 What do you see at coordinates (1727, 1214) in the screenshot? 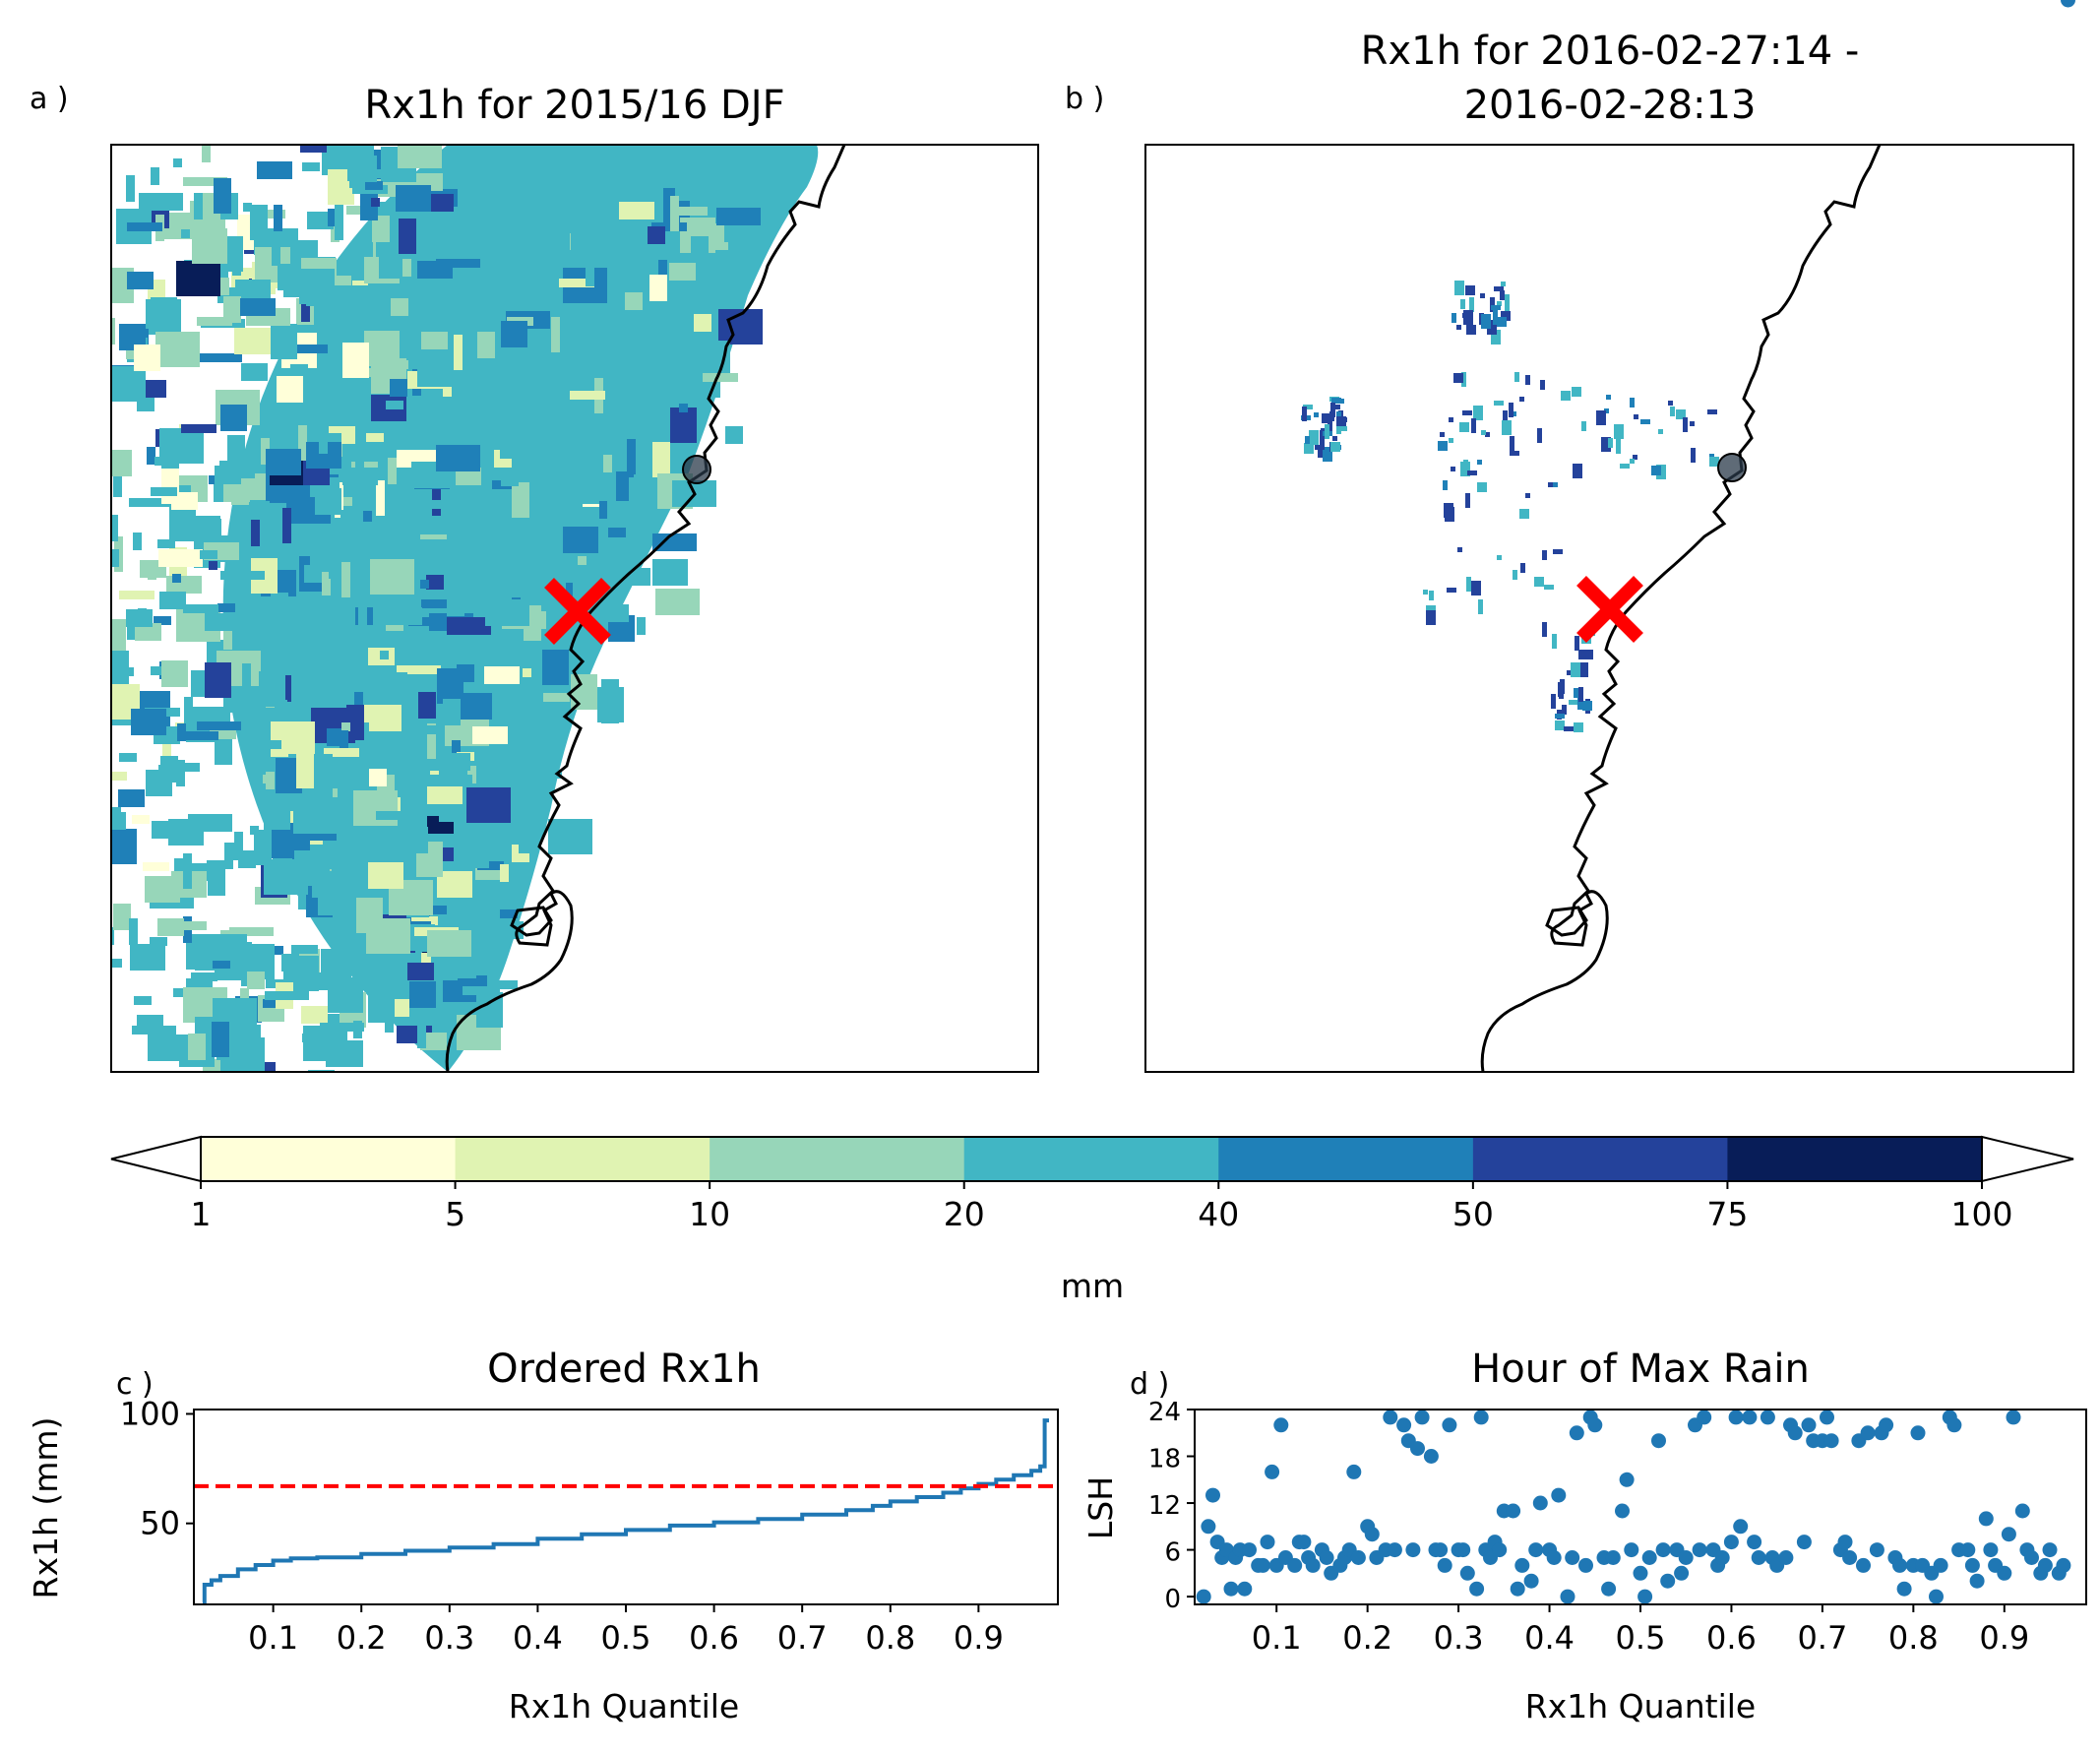
I see `colorbar-tick-label: 75` at bounding box center [1727, 1214].